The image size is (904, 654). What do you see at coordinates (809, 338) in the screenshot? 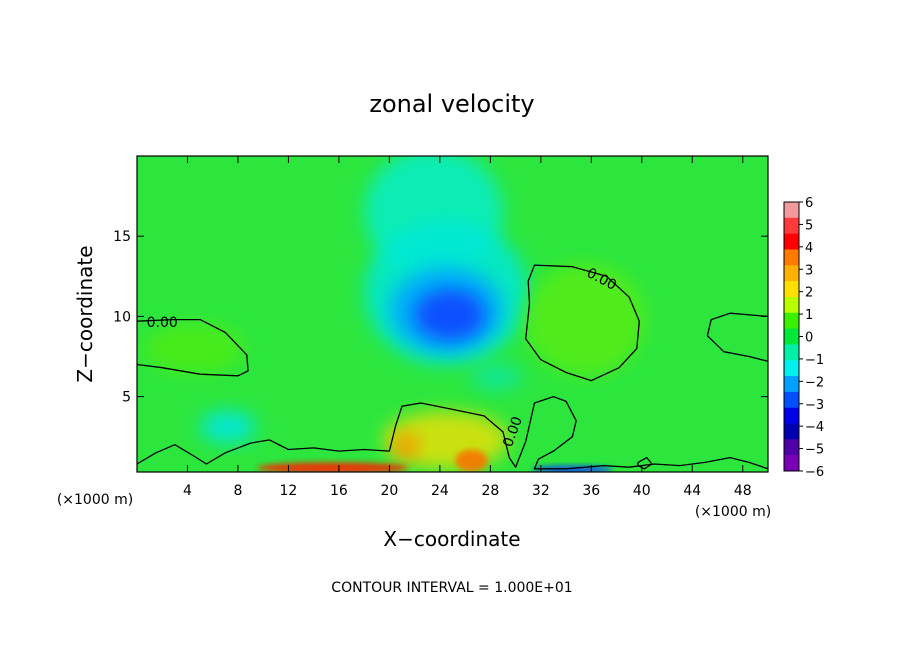
I see `colorbar-tick-label: 0` at bounding box center [809, 338].